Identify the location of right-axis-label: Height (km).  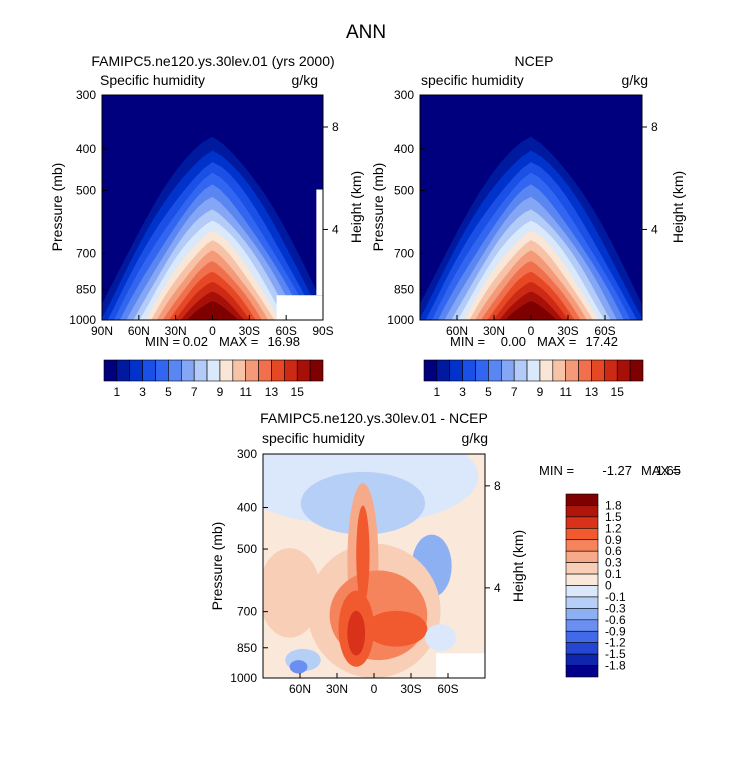
(518, 566).